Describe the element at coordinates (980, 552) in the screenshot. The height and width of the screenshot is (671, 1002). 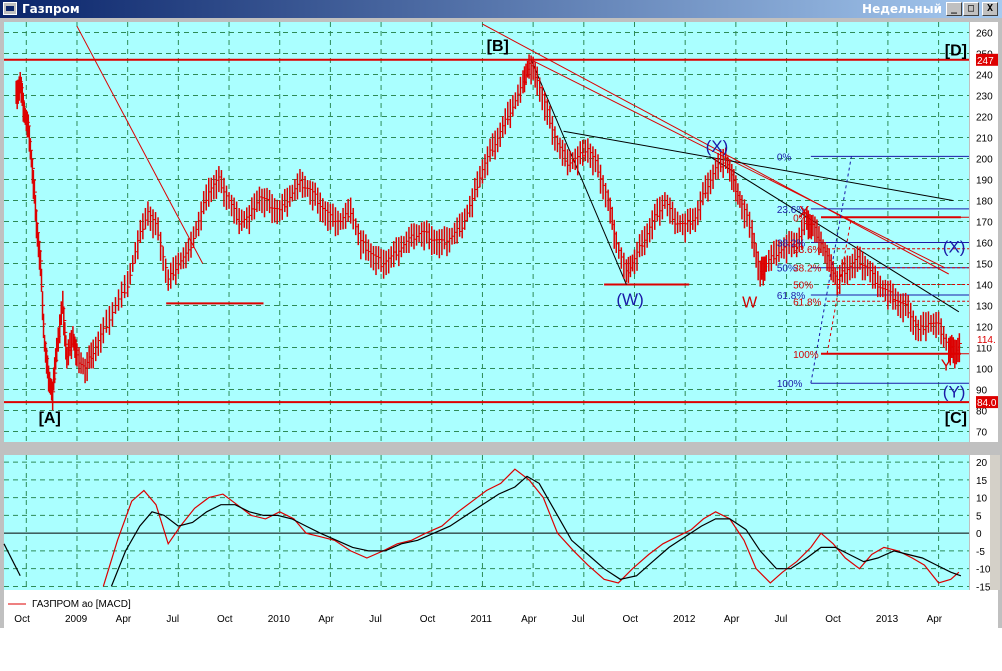
I see `macd-tick-label: -5` at that location.